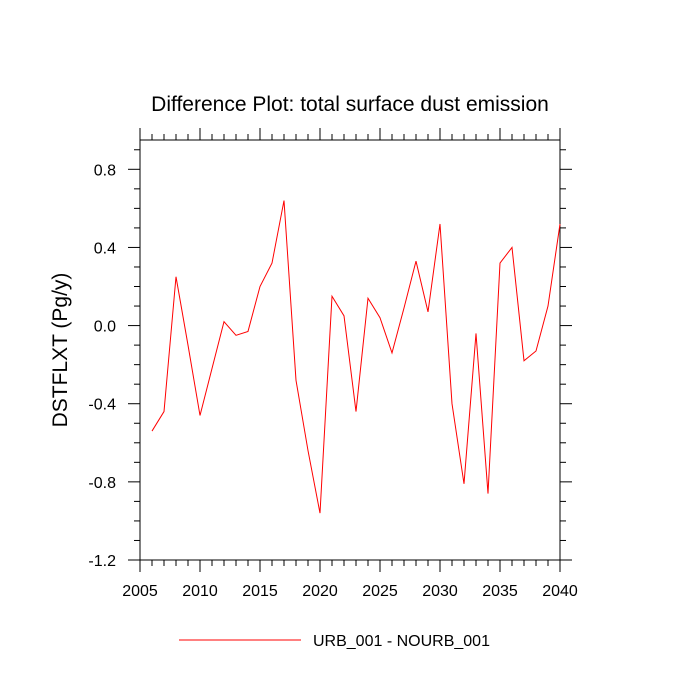 The image size is (700, 700). I want to click on y-tick-label: 0.4, so click(105, 248).